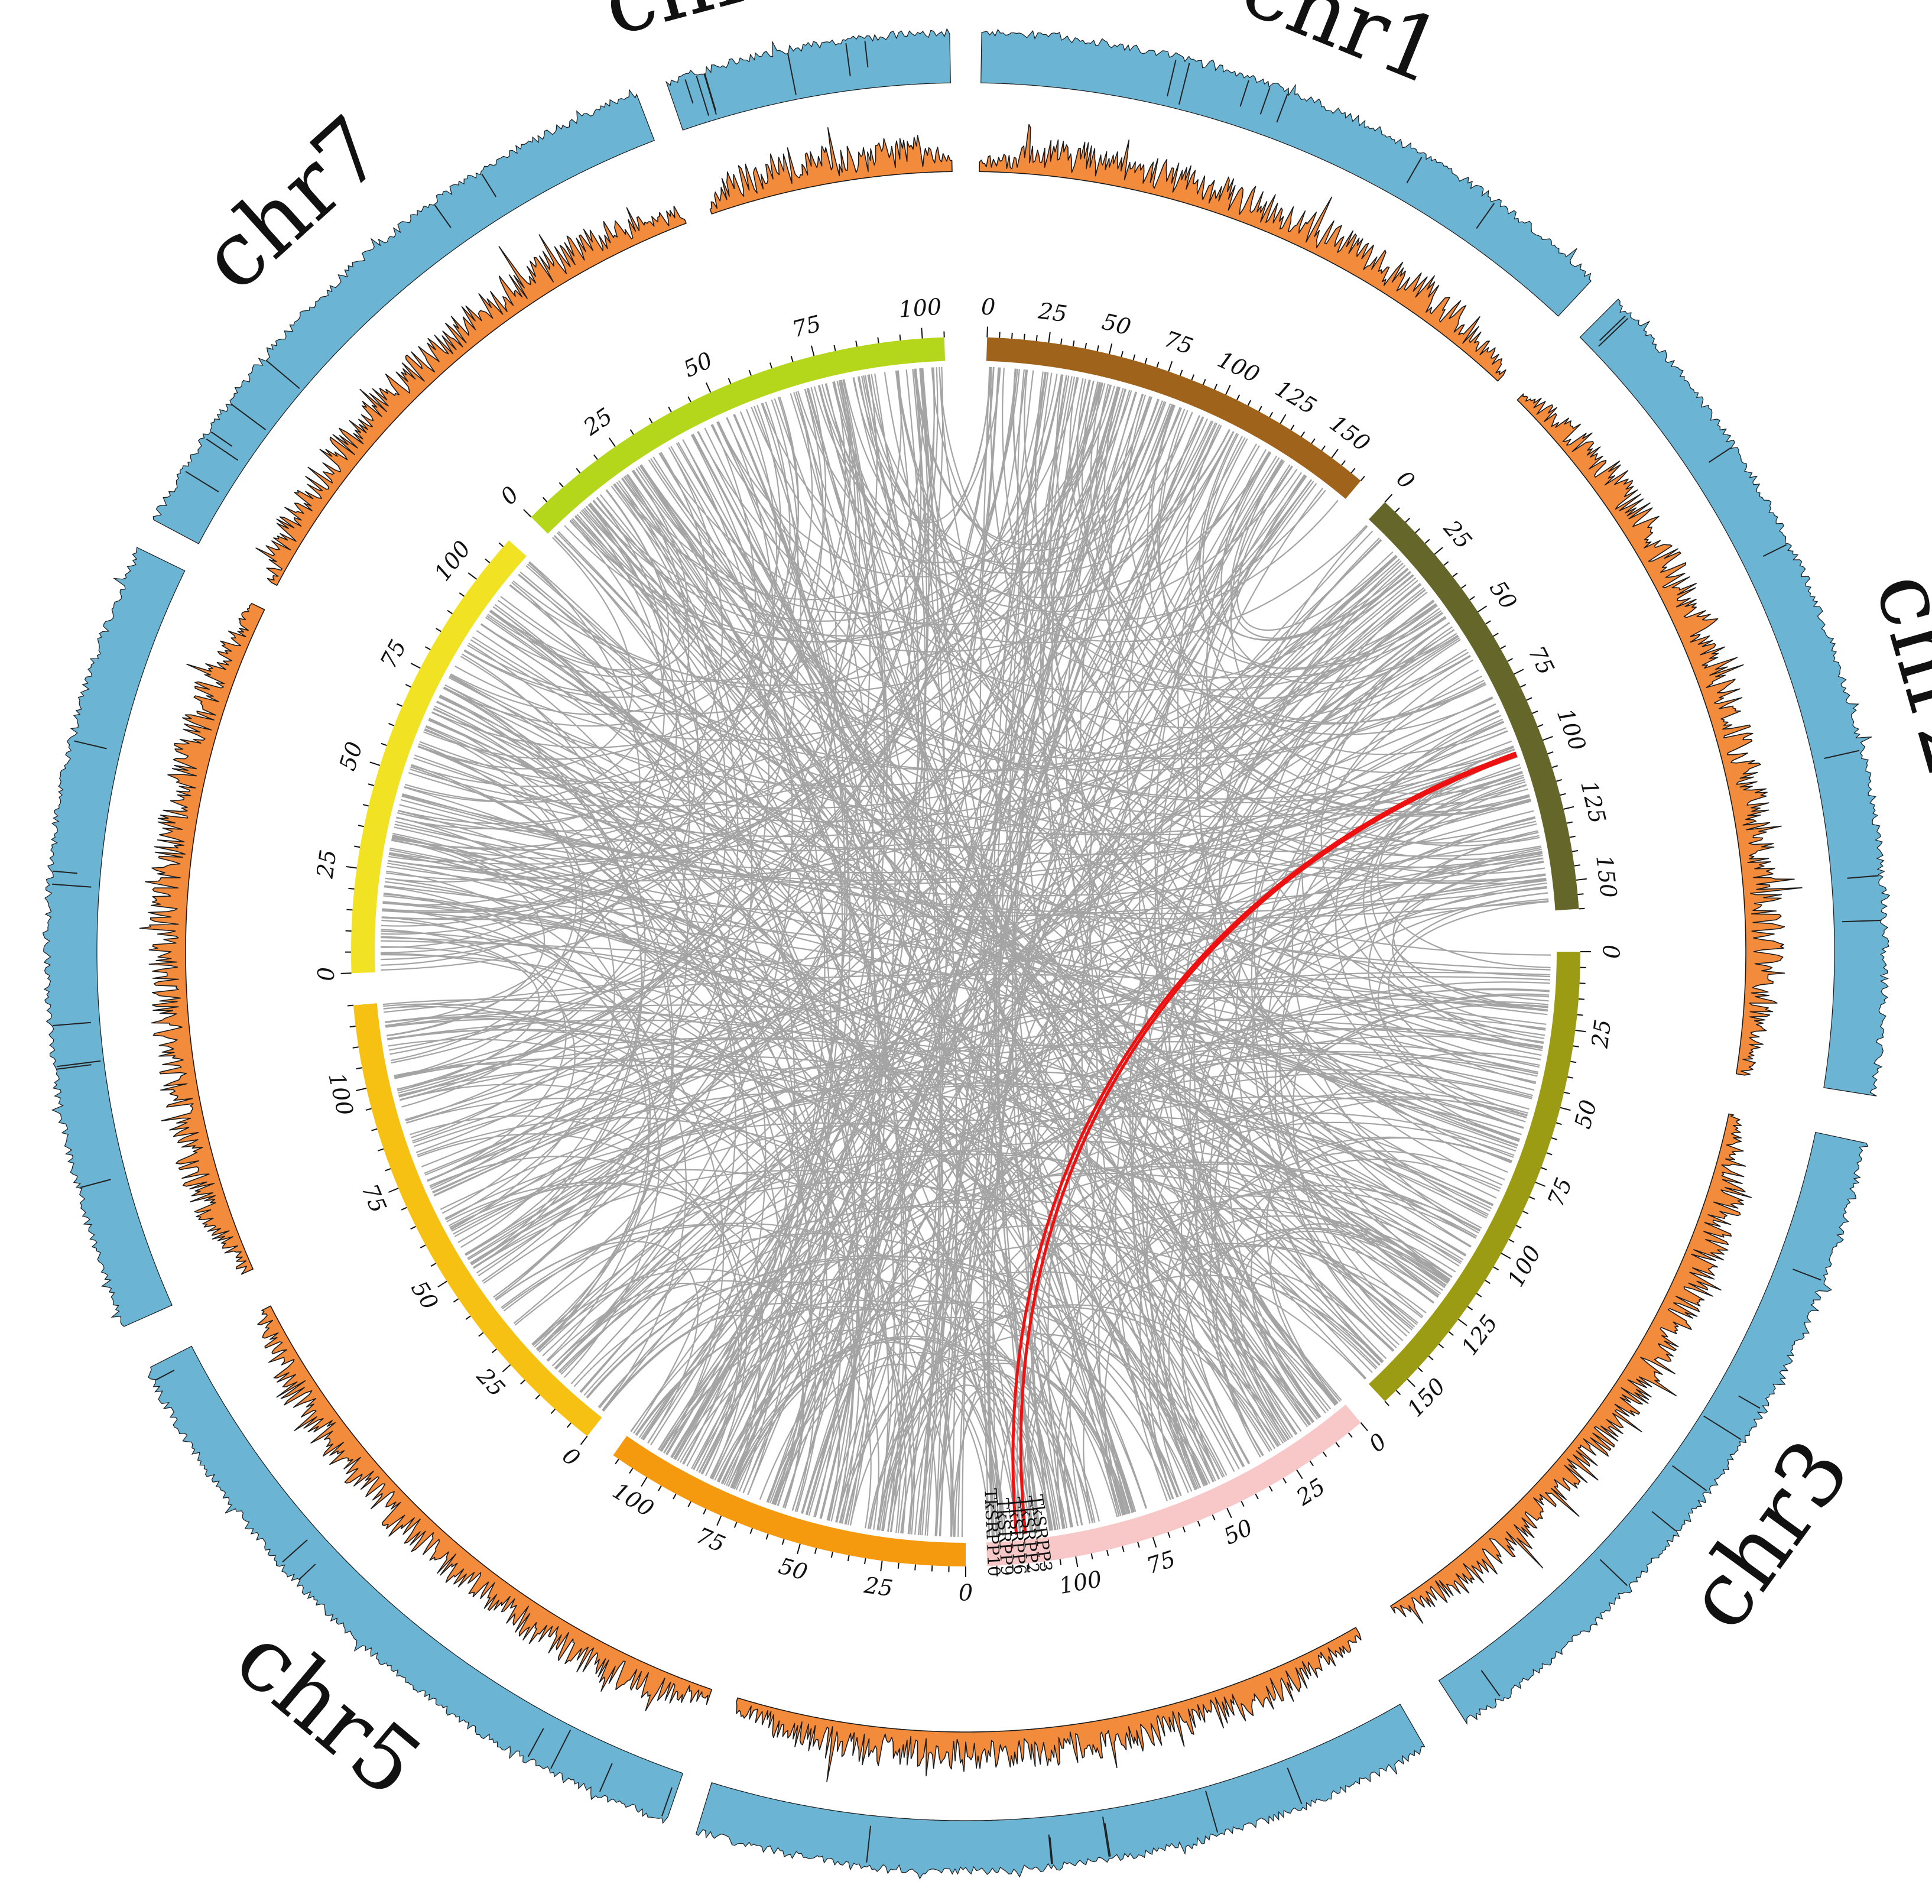 The height and width of the screenshot is (1904, 1932). I want to click on highlight-links, so click(1264, 1143).